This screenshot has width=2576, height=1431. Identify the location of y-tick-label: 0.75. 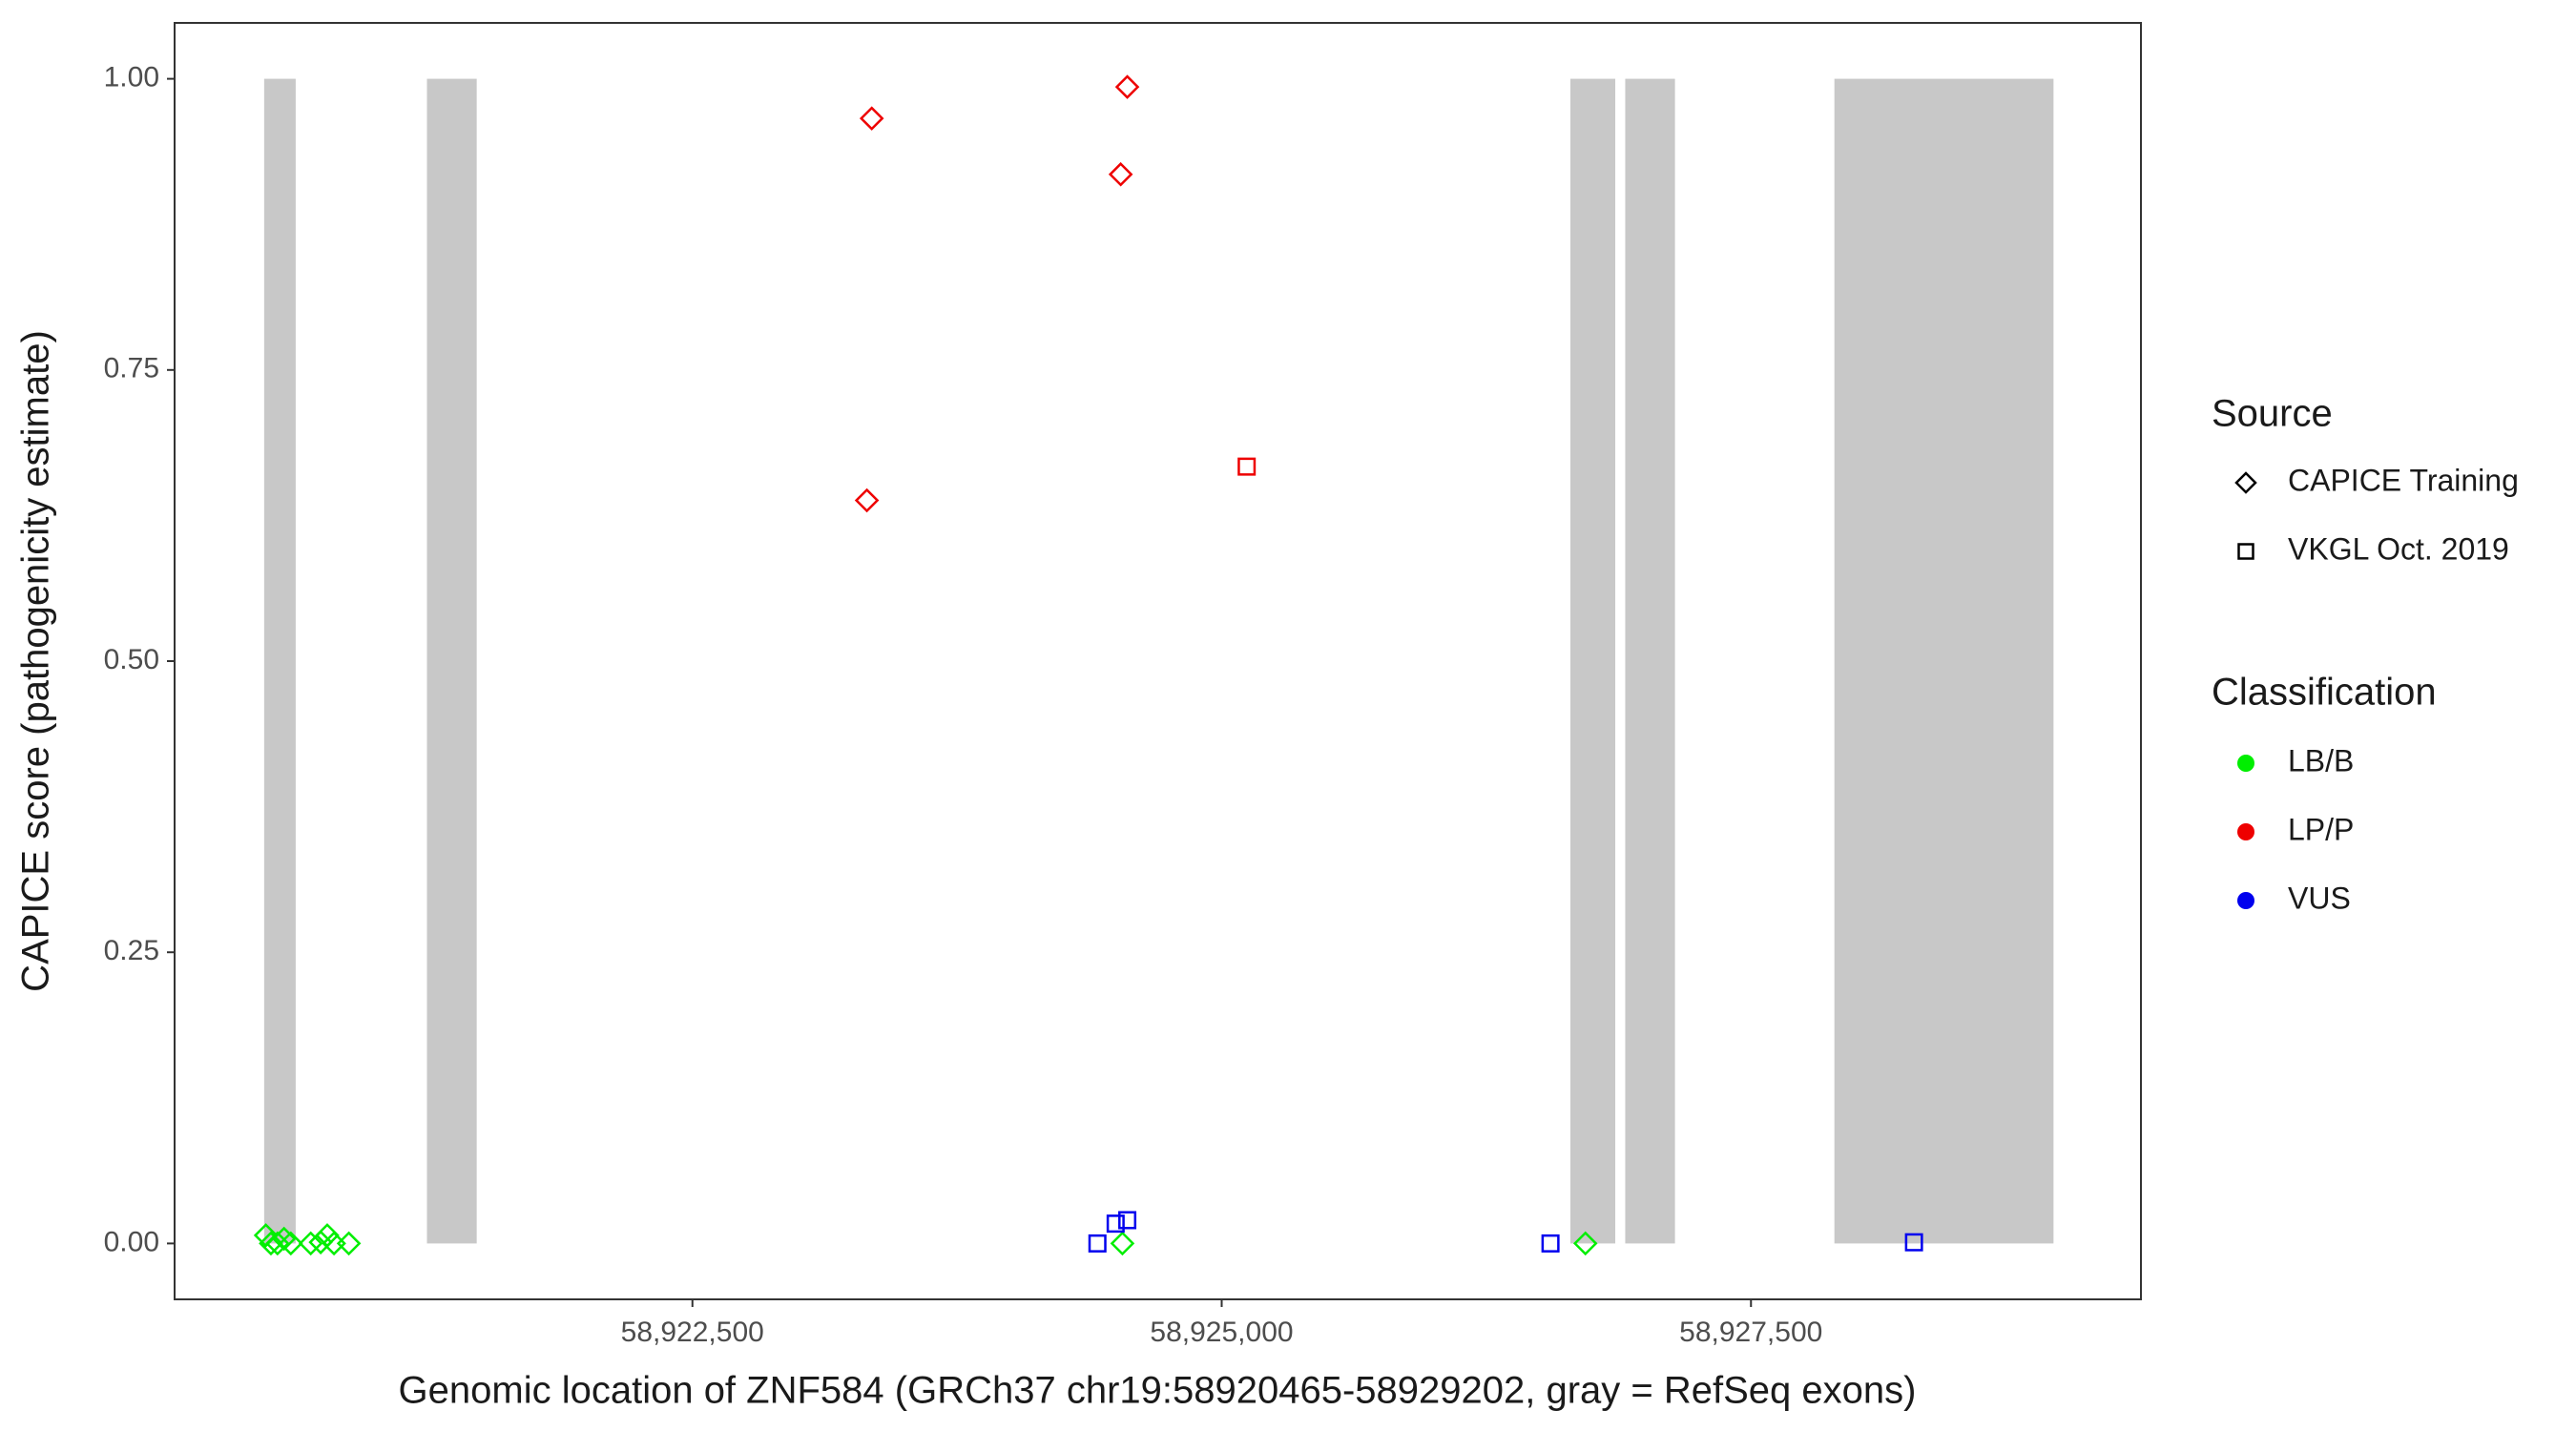
(131, 369).